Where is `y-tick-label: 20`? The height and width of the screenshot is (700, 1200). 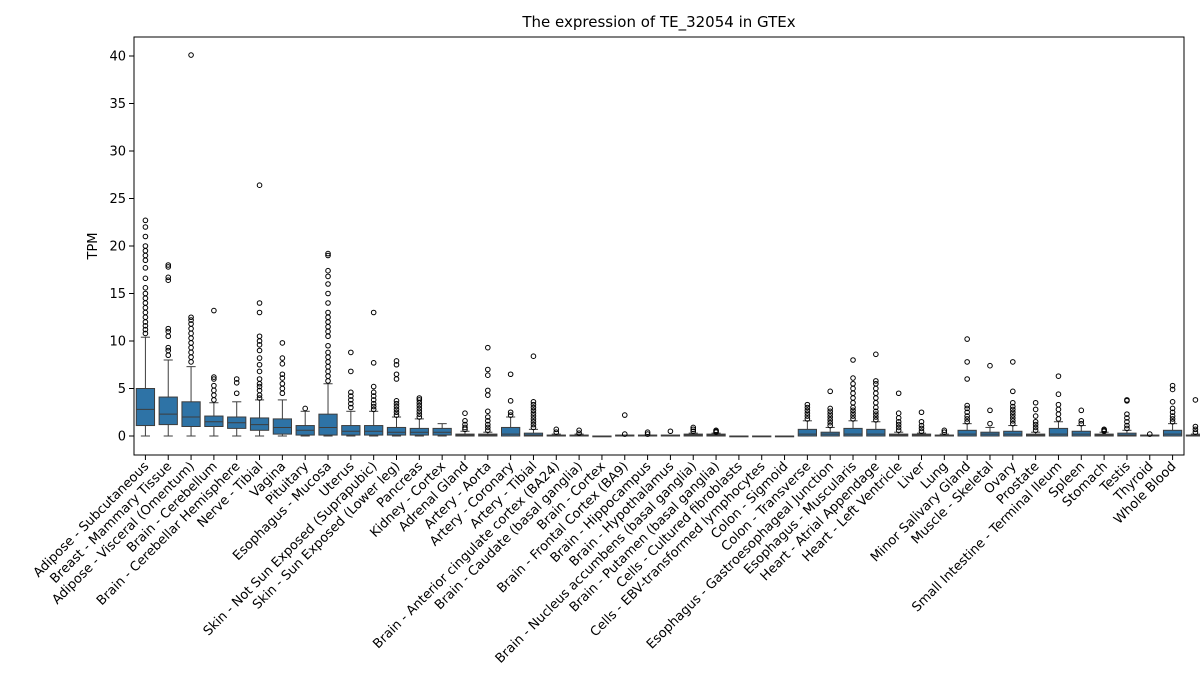 y-tick-label: 20 is located at coordinates (117, 247).